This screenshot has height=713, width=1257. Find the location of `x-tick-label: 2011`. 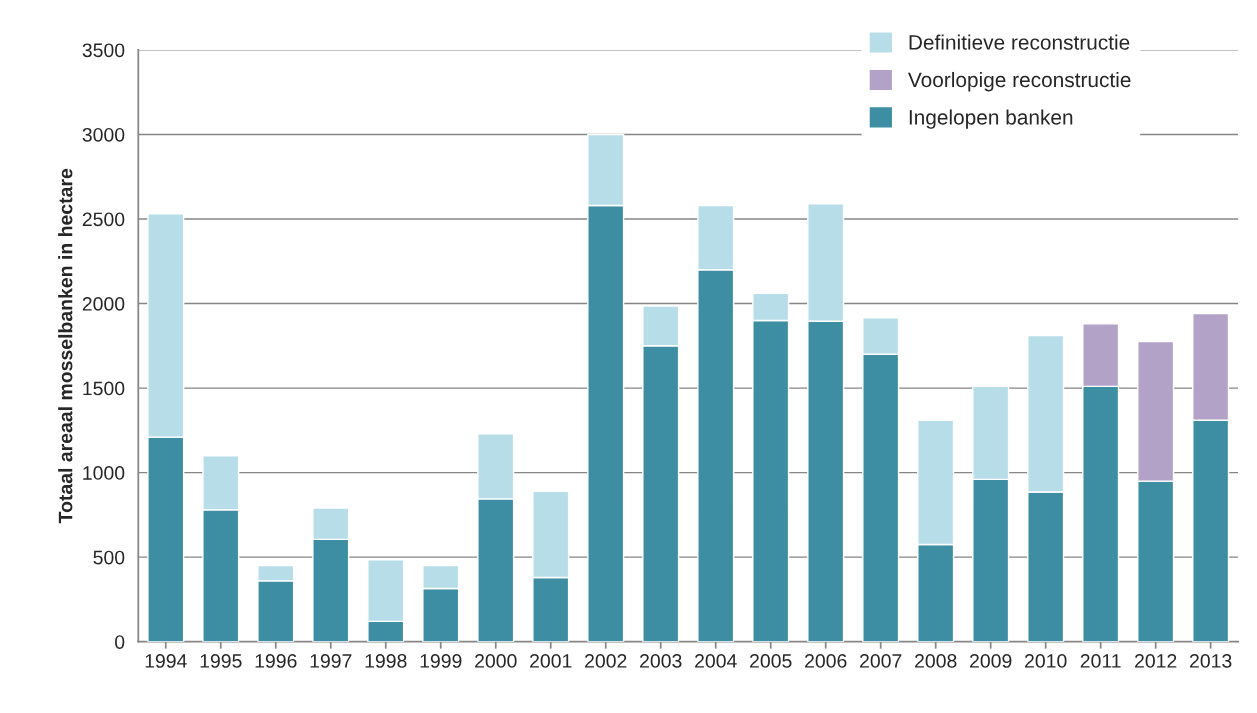

x-tick-label: 2011 is located at coordinates (1100, 661).